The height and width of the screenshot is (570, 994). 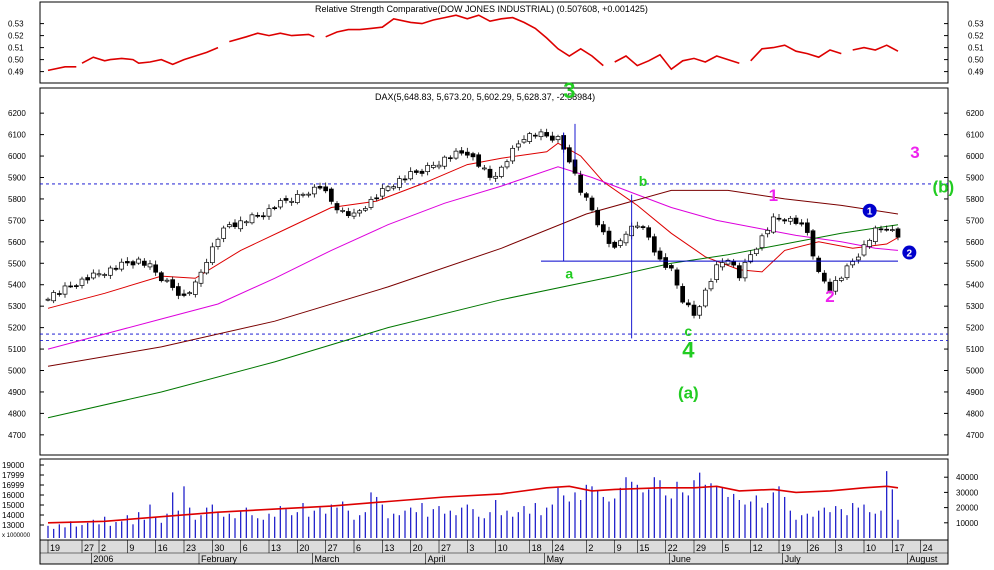 I want to click on rsc-y-tick-right: 0.50, so click(x=976, y=60).